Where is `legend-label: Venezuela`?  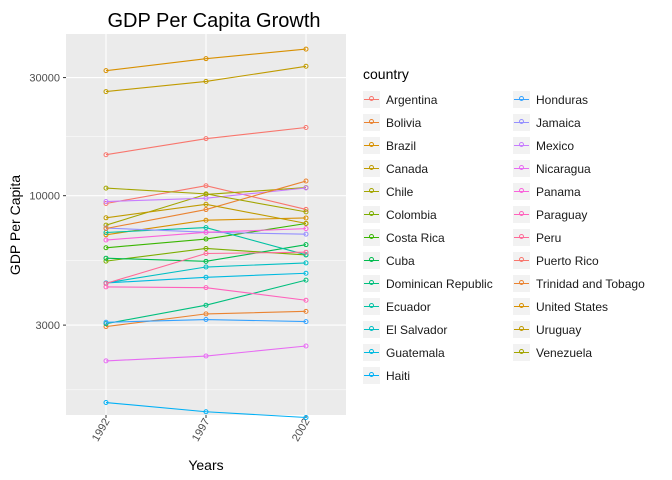
legend-label: Venezuela is located at coordinates (564, 352).